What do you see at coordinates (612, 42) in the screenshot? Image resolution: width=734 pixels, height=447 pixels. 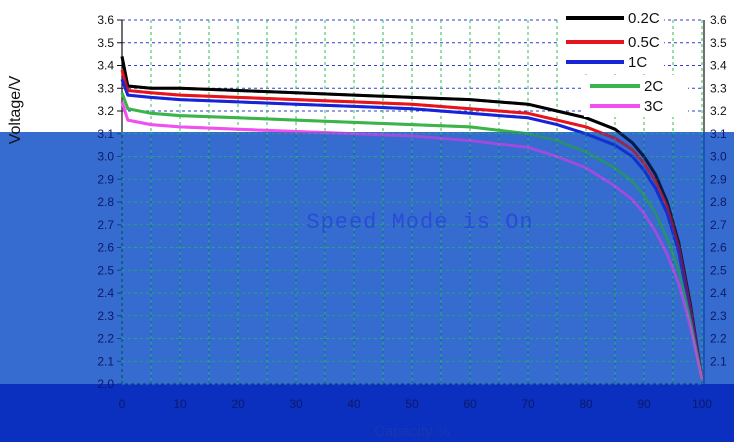 I see `legend-item-0.5C: 0.5C` at bounding box center [612, 42].